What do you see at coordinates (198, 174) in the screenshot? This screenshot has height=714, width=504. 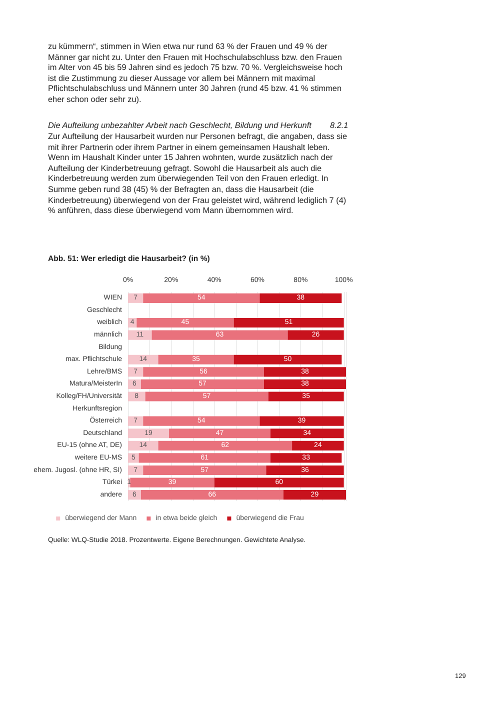 I see `text: Zur Aufteilung der Hausarbeit wurden nur Personen befragt, die angaben, dass sie mit ihrer Partnerin oder ihrem Partner in einem gemeinsamen Haushalt leben. Wenn im Haushalt Kinder unter 15 Jahren wohnten, wurde zusätzlich nach der Aufteilung der Kinderbetreuung gefragt. Sowohl die Hausarbeit als auch die Kinderbetreuung werden zum überwiegenden Teil von den Frauen erledigt. In Summe geben rund 38 (45) % der Befragten an, dass die Hausarbeit (die Kinderbetreuung) überwiegend von der Frau geleistet wird, während lediglich 7 (4) % anführen, dass diese überwiegend vom Mann übernommen wird.` at bounding box center [198, 174].